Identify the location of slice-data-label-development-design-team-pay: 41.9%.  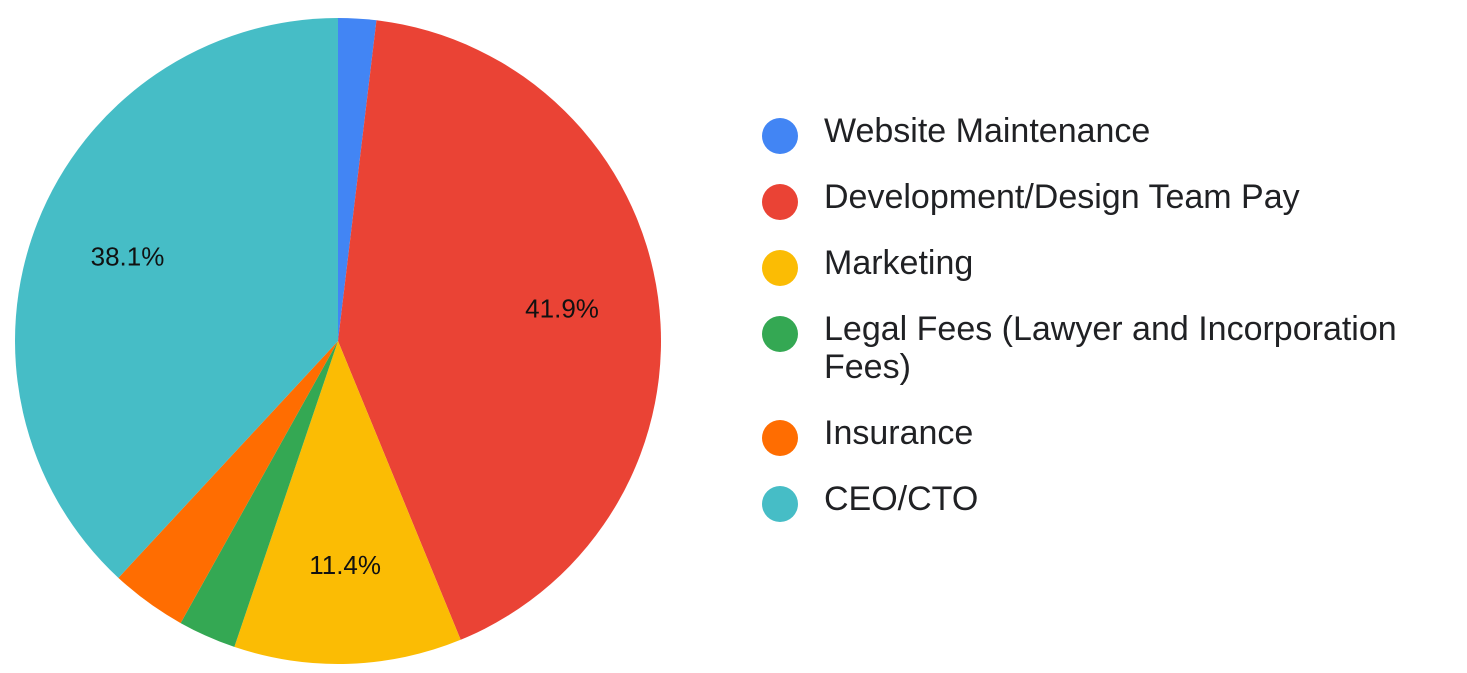
(562, 308).